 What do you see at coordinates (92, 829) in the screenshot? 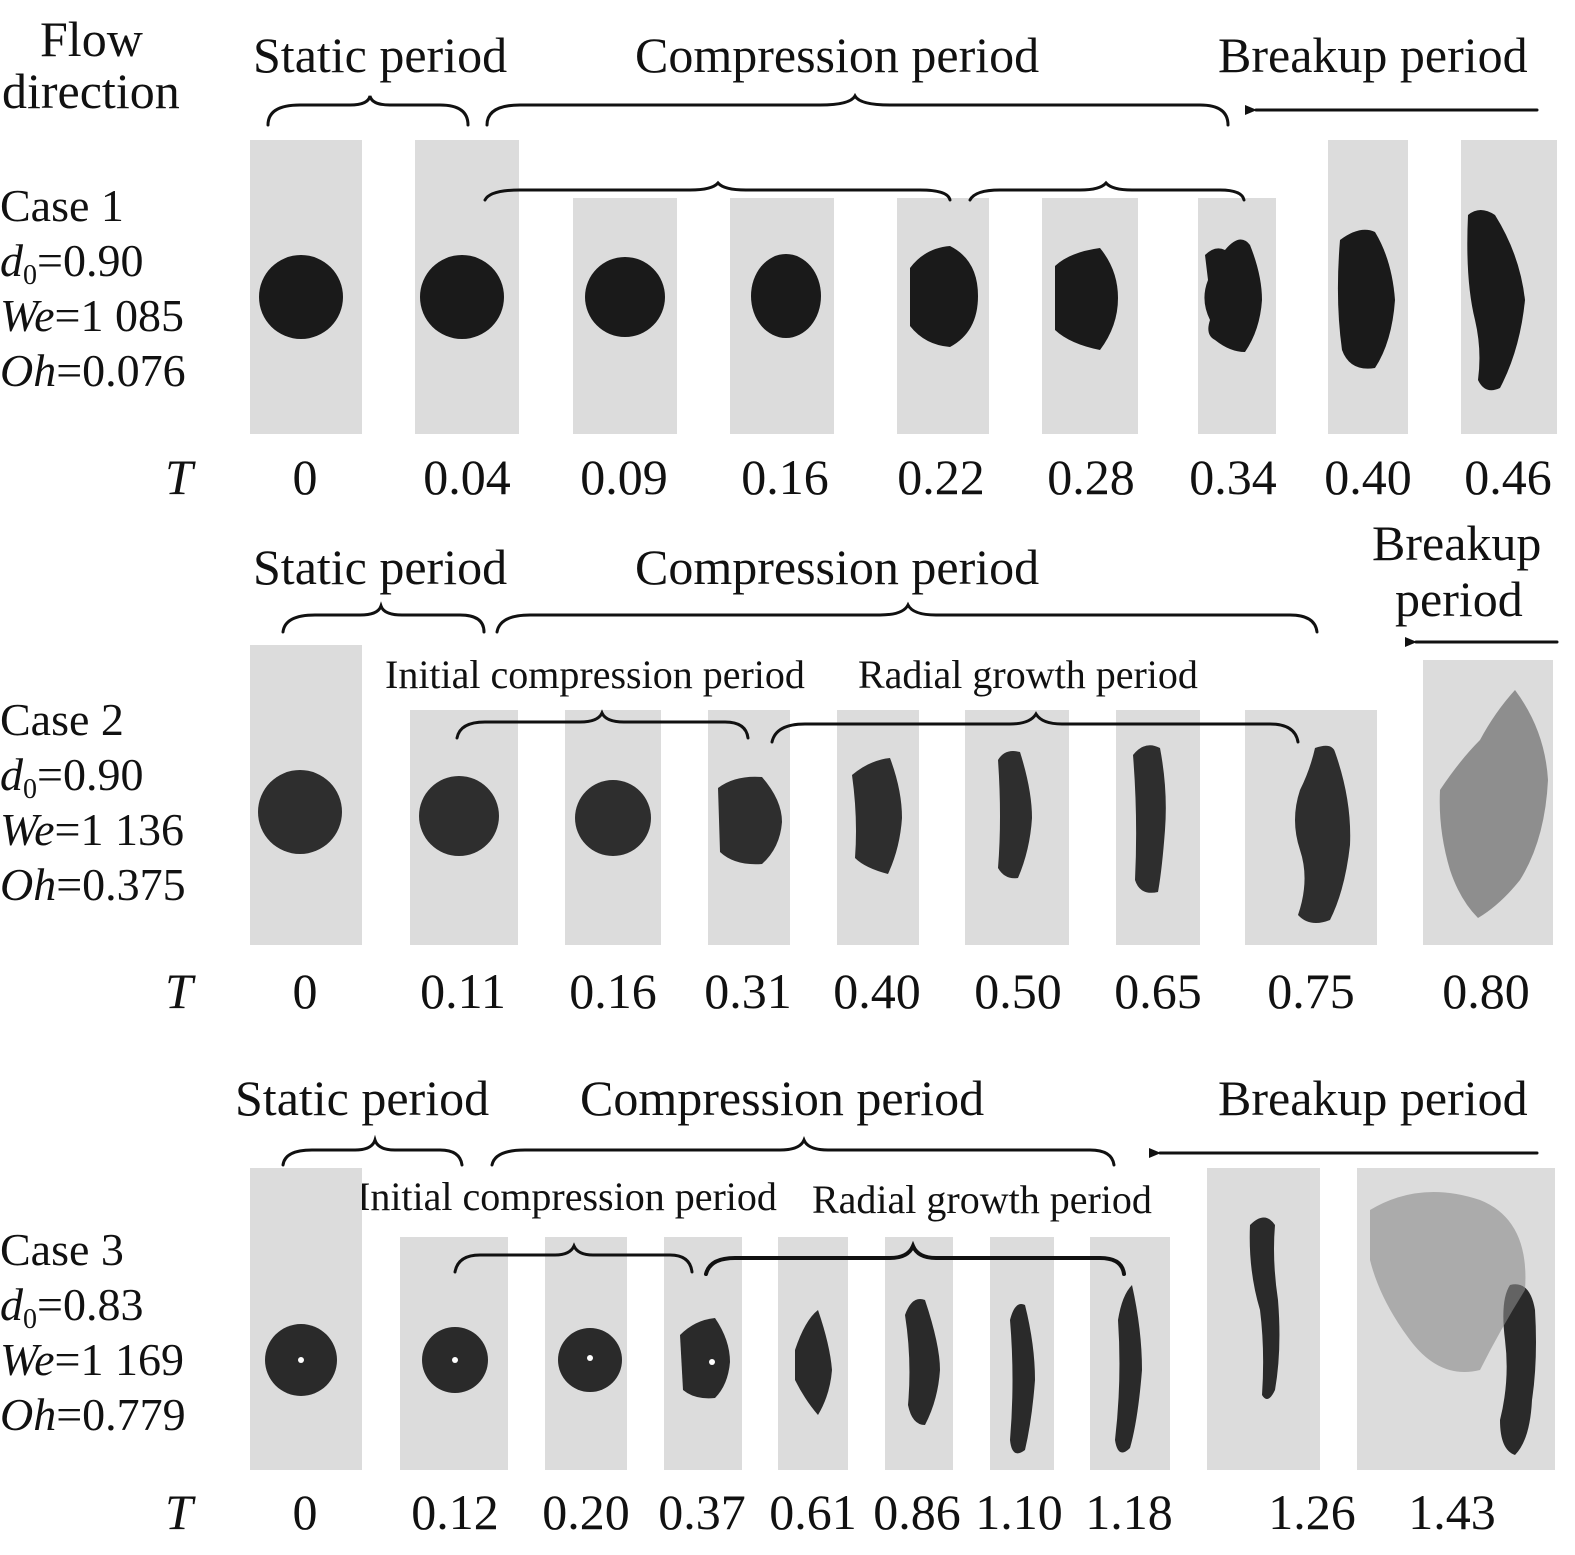
I see `param-we: We=1 136` at bounding box center [92, 829].